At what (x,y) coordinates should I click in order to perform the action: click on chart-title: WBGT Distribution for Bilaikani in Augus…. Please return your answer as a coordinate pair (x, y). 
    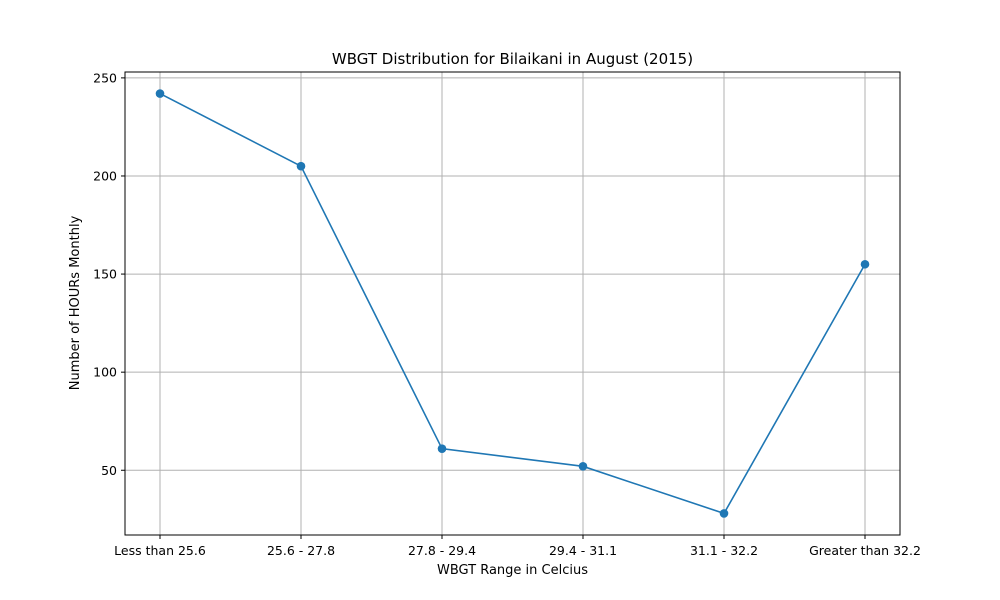
    Looking at the image, I should click on (512, 59).